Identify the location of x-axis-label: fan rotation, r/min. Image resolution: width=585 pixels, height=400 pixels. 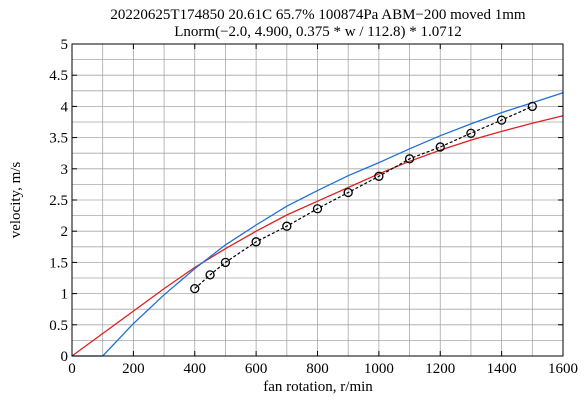
(318, 387).